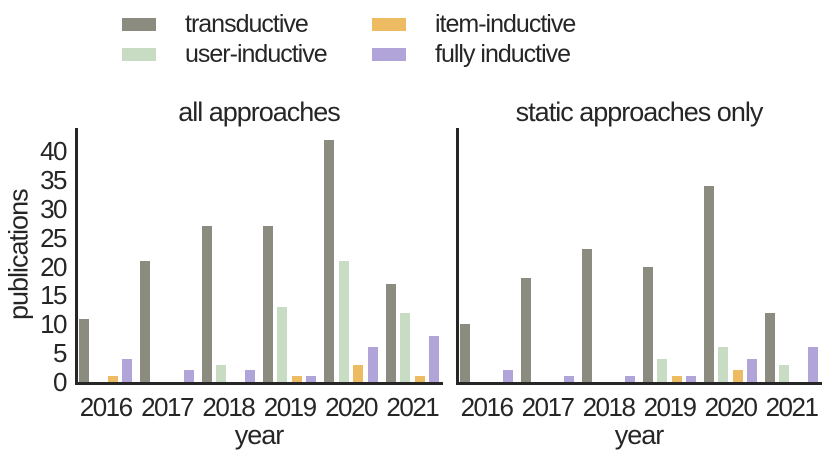  I want to click on legend-item-item-inductive: item-inductive, so click(474, 23).